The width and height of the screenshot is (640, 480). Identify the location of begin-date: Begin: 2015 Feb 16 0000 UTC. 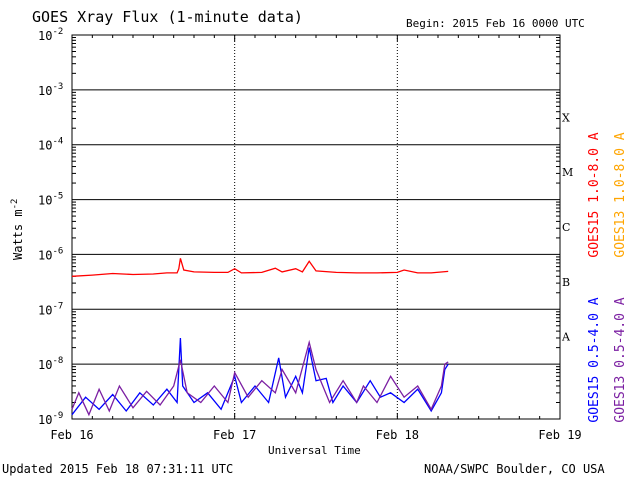
(495, 23).